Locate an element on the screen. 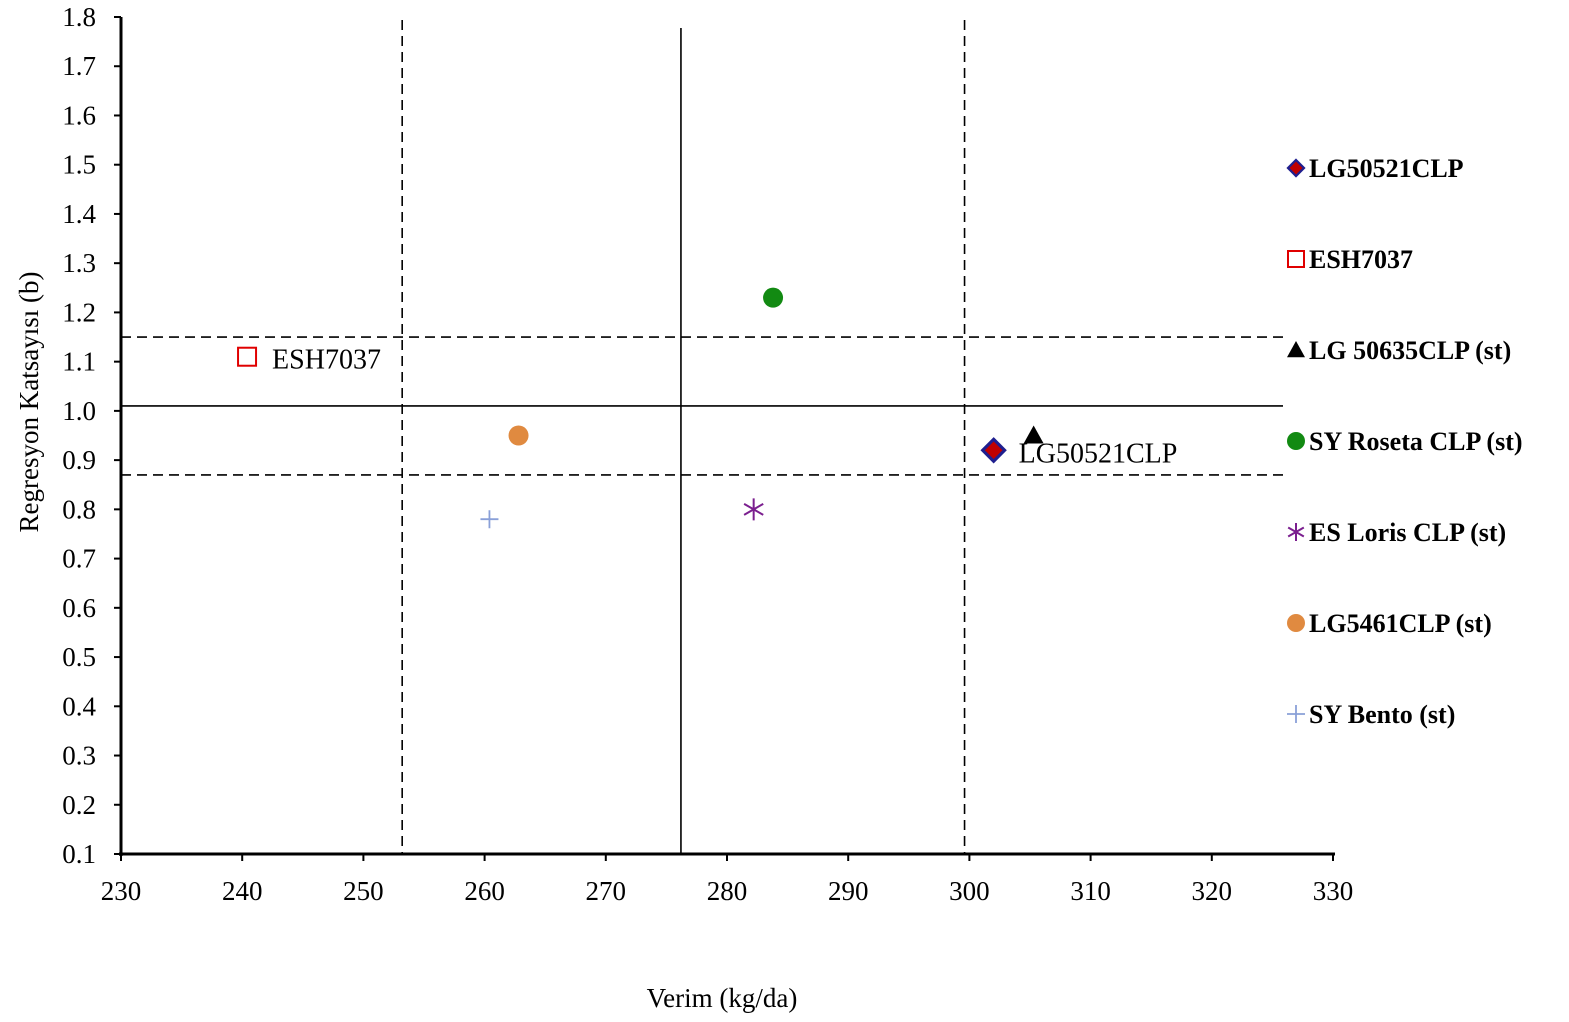  x-axis-title: Verim (kg/da) is located at coordinates (722, 998).